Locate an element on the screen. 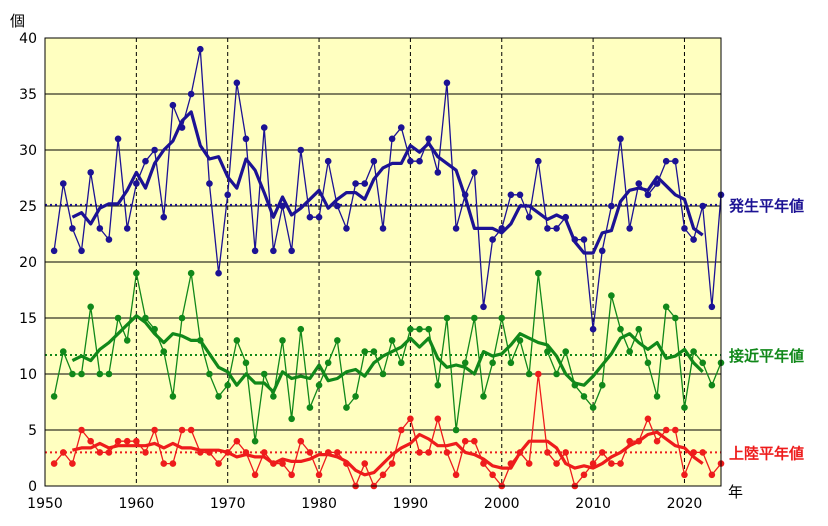  y-tick-label: 40 is located at coordinates (28, 39).